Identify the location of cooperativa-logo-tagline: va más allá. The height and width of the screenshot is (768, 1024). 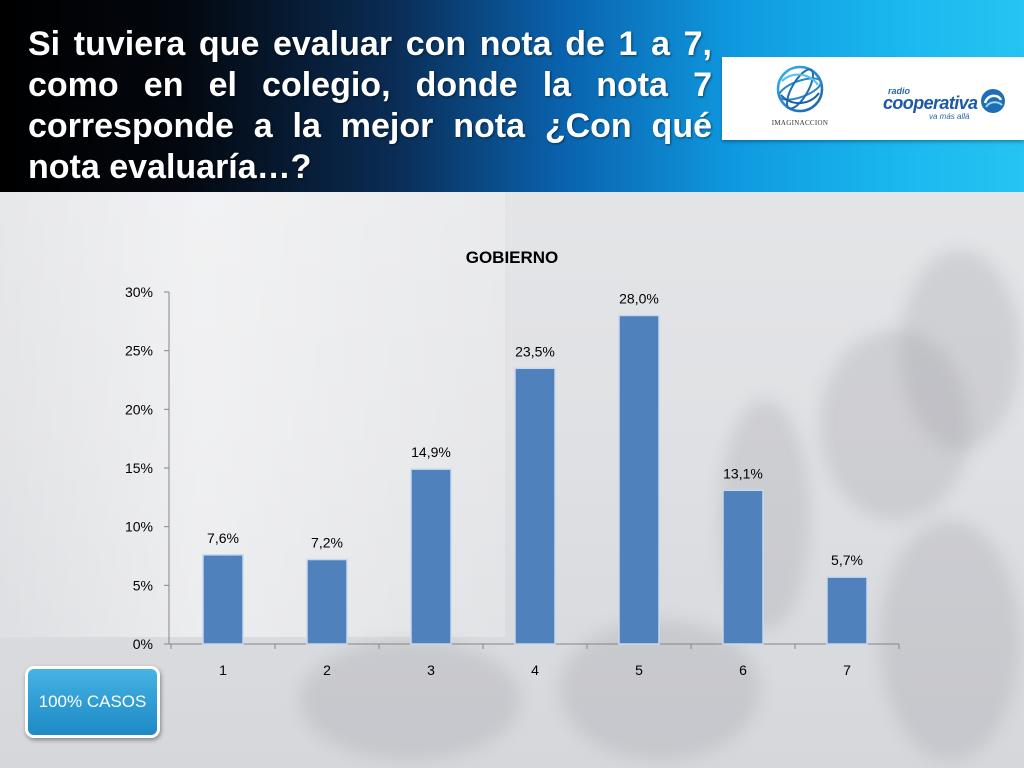
(949, 116).